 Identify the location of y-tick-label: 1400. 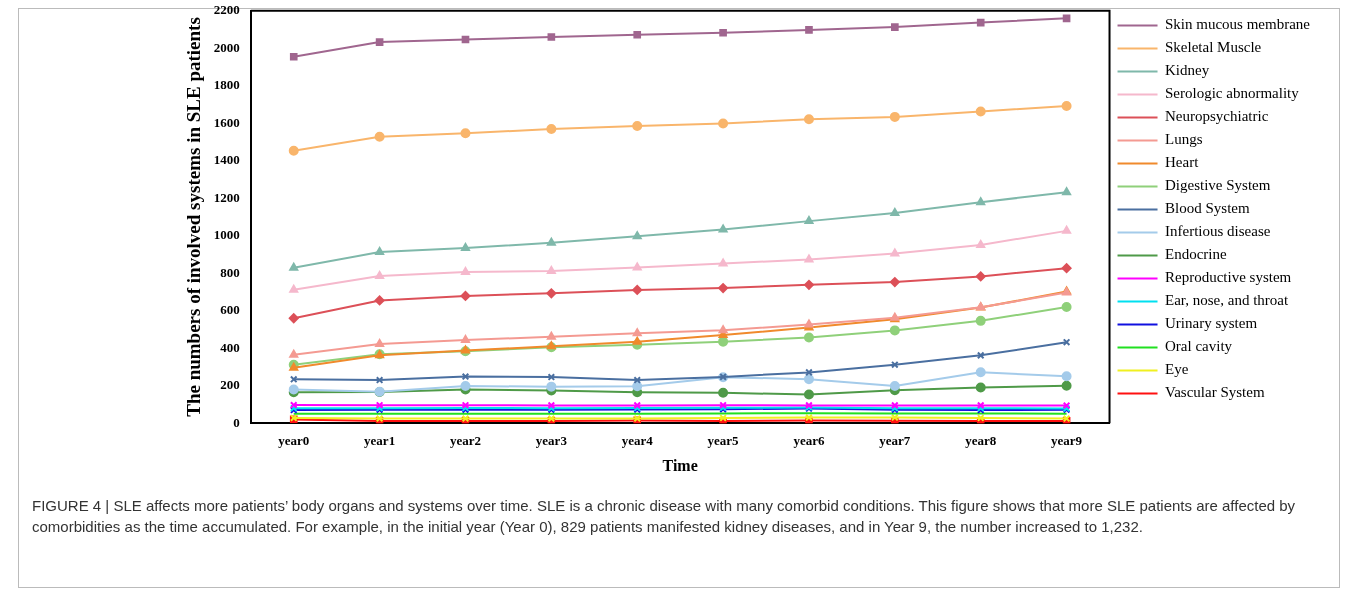
(226, 160).